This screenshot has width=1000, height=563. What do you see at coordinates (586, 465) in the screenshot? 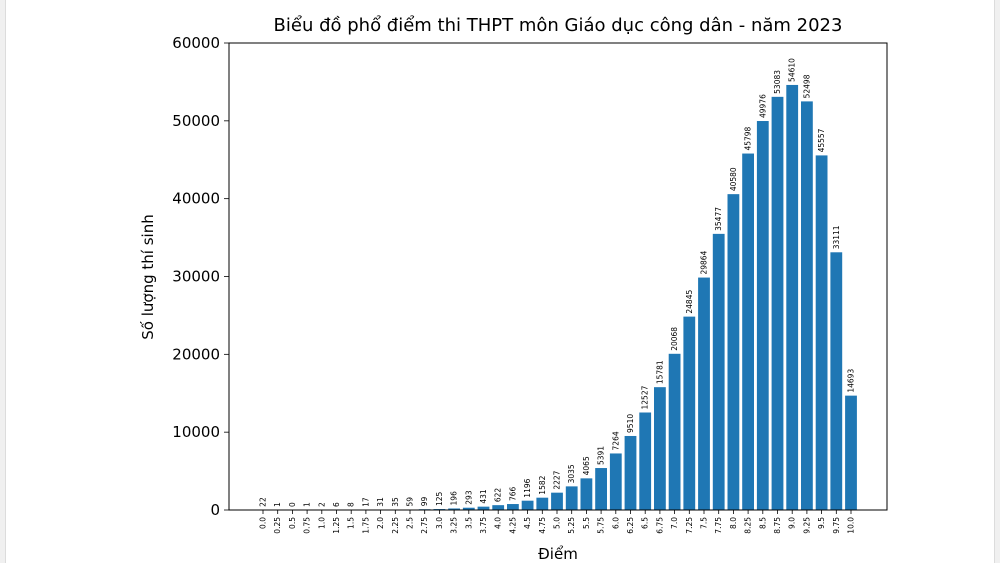
I see `bar-value-label: 4065` at bounding box center [586, 465].